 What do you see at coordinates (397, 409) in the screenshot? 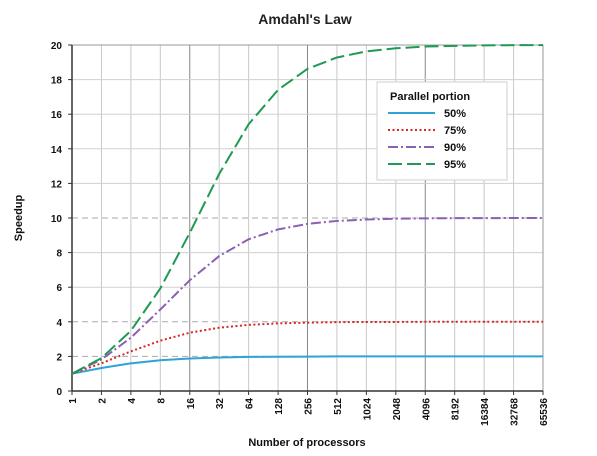
I see `x-tick-label: 2048` at bounding box center [397, 409].